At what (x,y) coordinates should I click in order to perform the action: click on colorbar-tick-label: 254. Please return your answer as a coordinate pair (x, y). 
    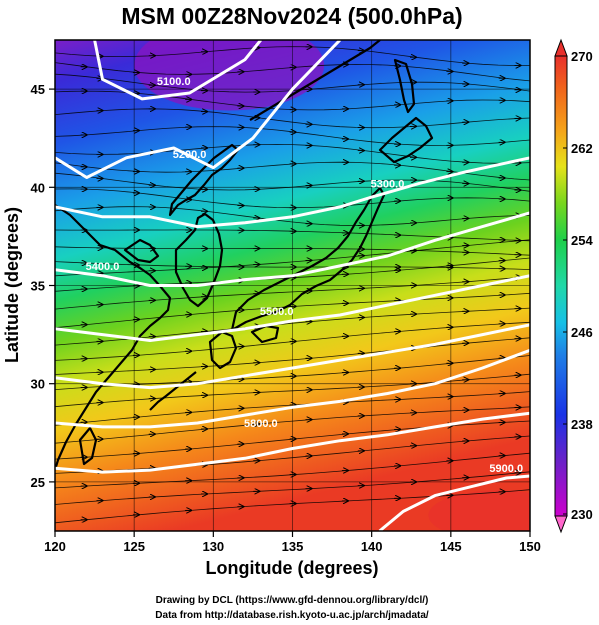
    Looking at the image, I should click on (582, 240).